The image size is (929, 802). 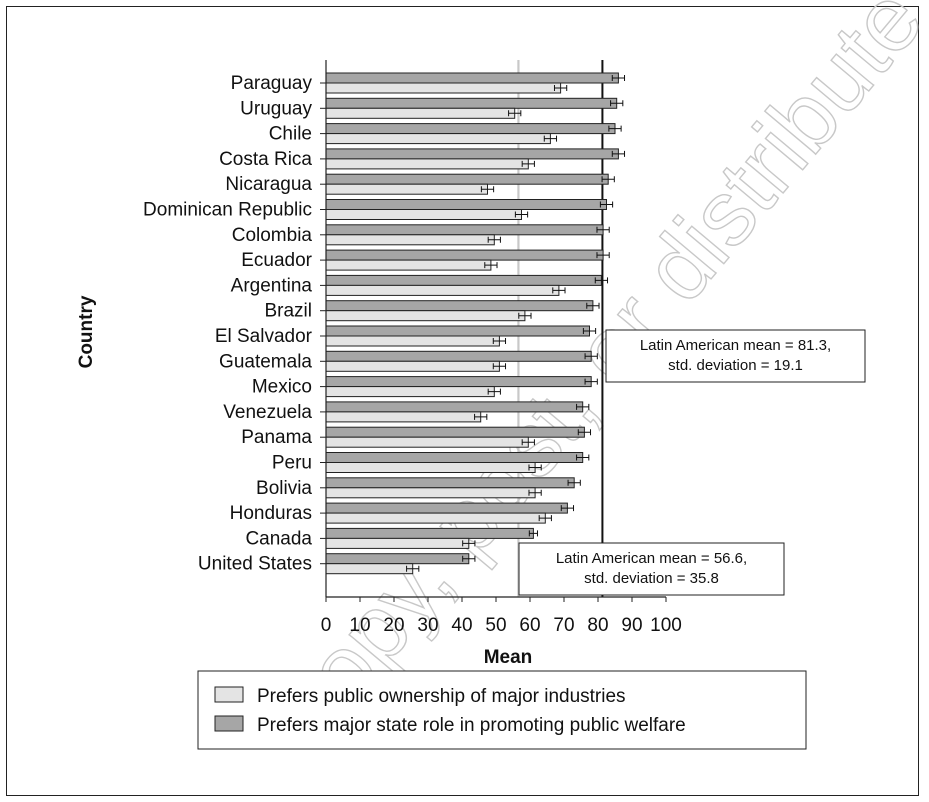 What do you see at coordinates (735, 365) in the screenshot?
I see `annotation-text-1: std. deviation = 19.1` at bounding box center [735, 365].